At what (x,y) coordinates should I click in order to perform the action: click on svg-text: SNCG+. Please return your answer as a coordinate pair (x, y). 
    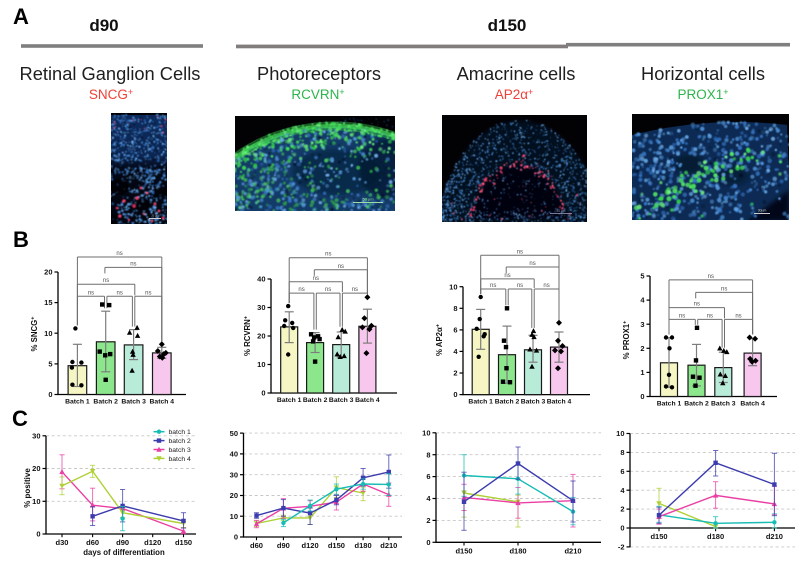
    Looking at the image, I should click on (111, 94).